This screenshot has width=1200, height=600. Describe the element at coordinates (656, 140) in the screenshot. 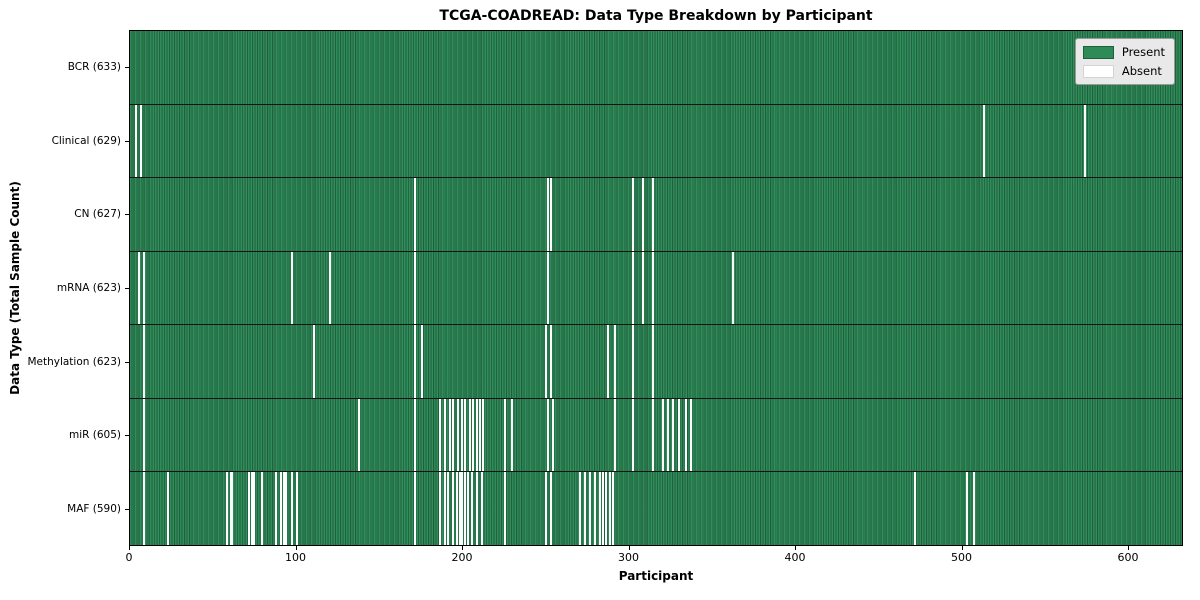

I see `row-clinical` at that location.